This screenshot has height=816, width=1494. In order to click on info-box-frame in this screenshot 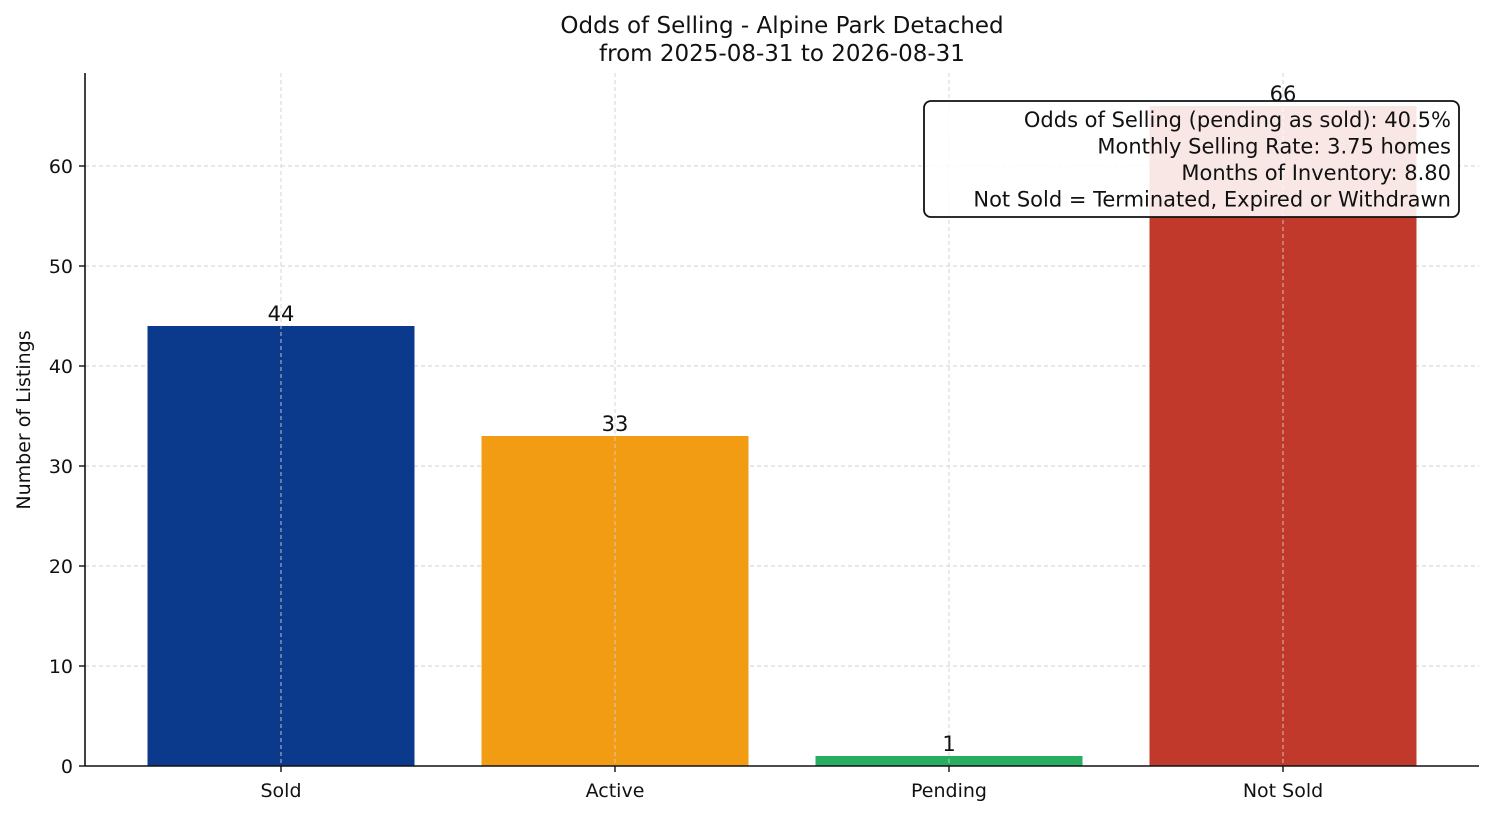, I will do `click(1191, 159)`.